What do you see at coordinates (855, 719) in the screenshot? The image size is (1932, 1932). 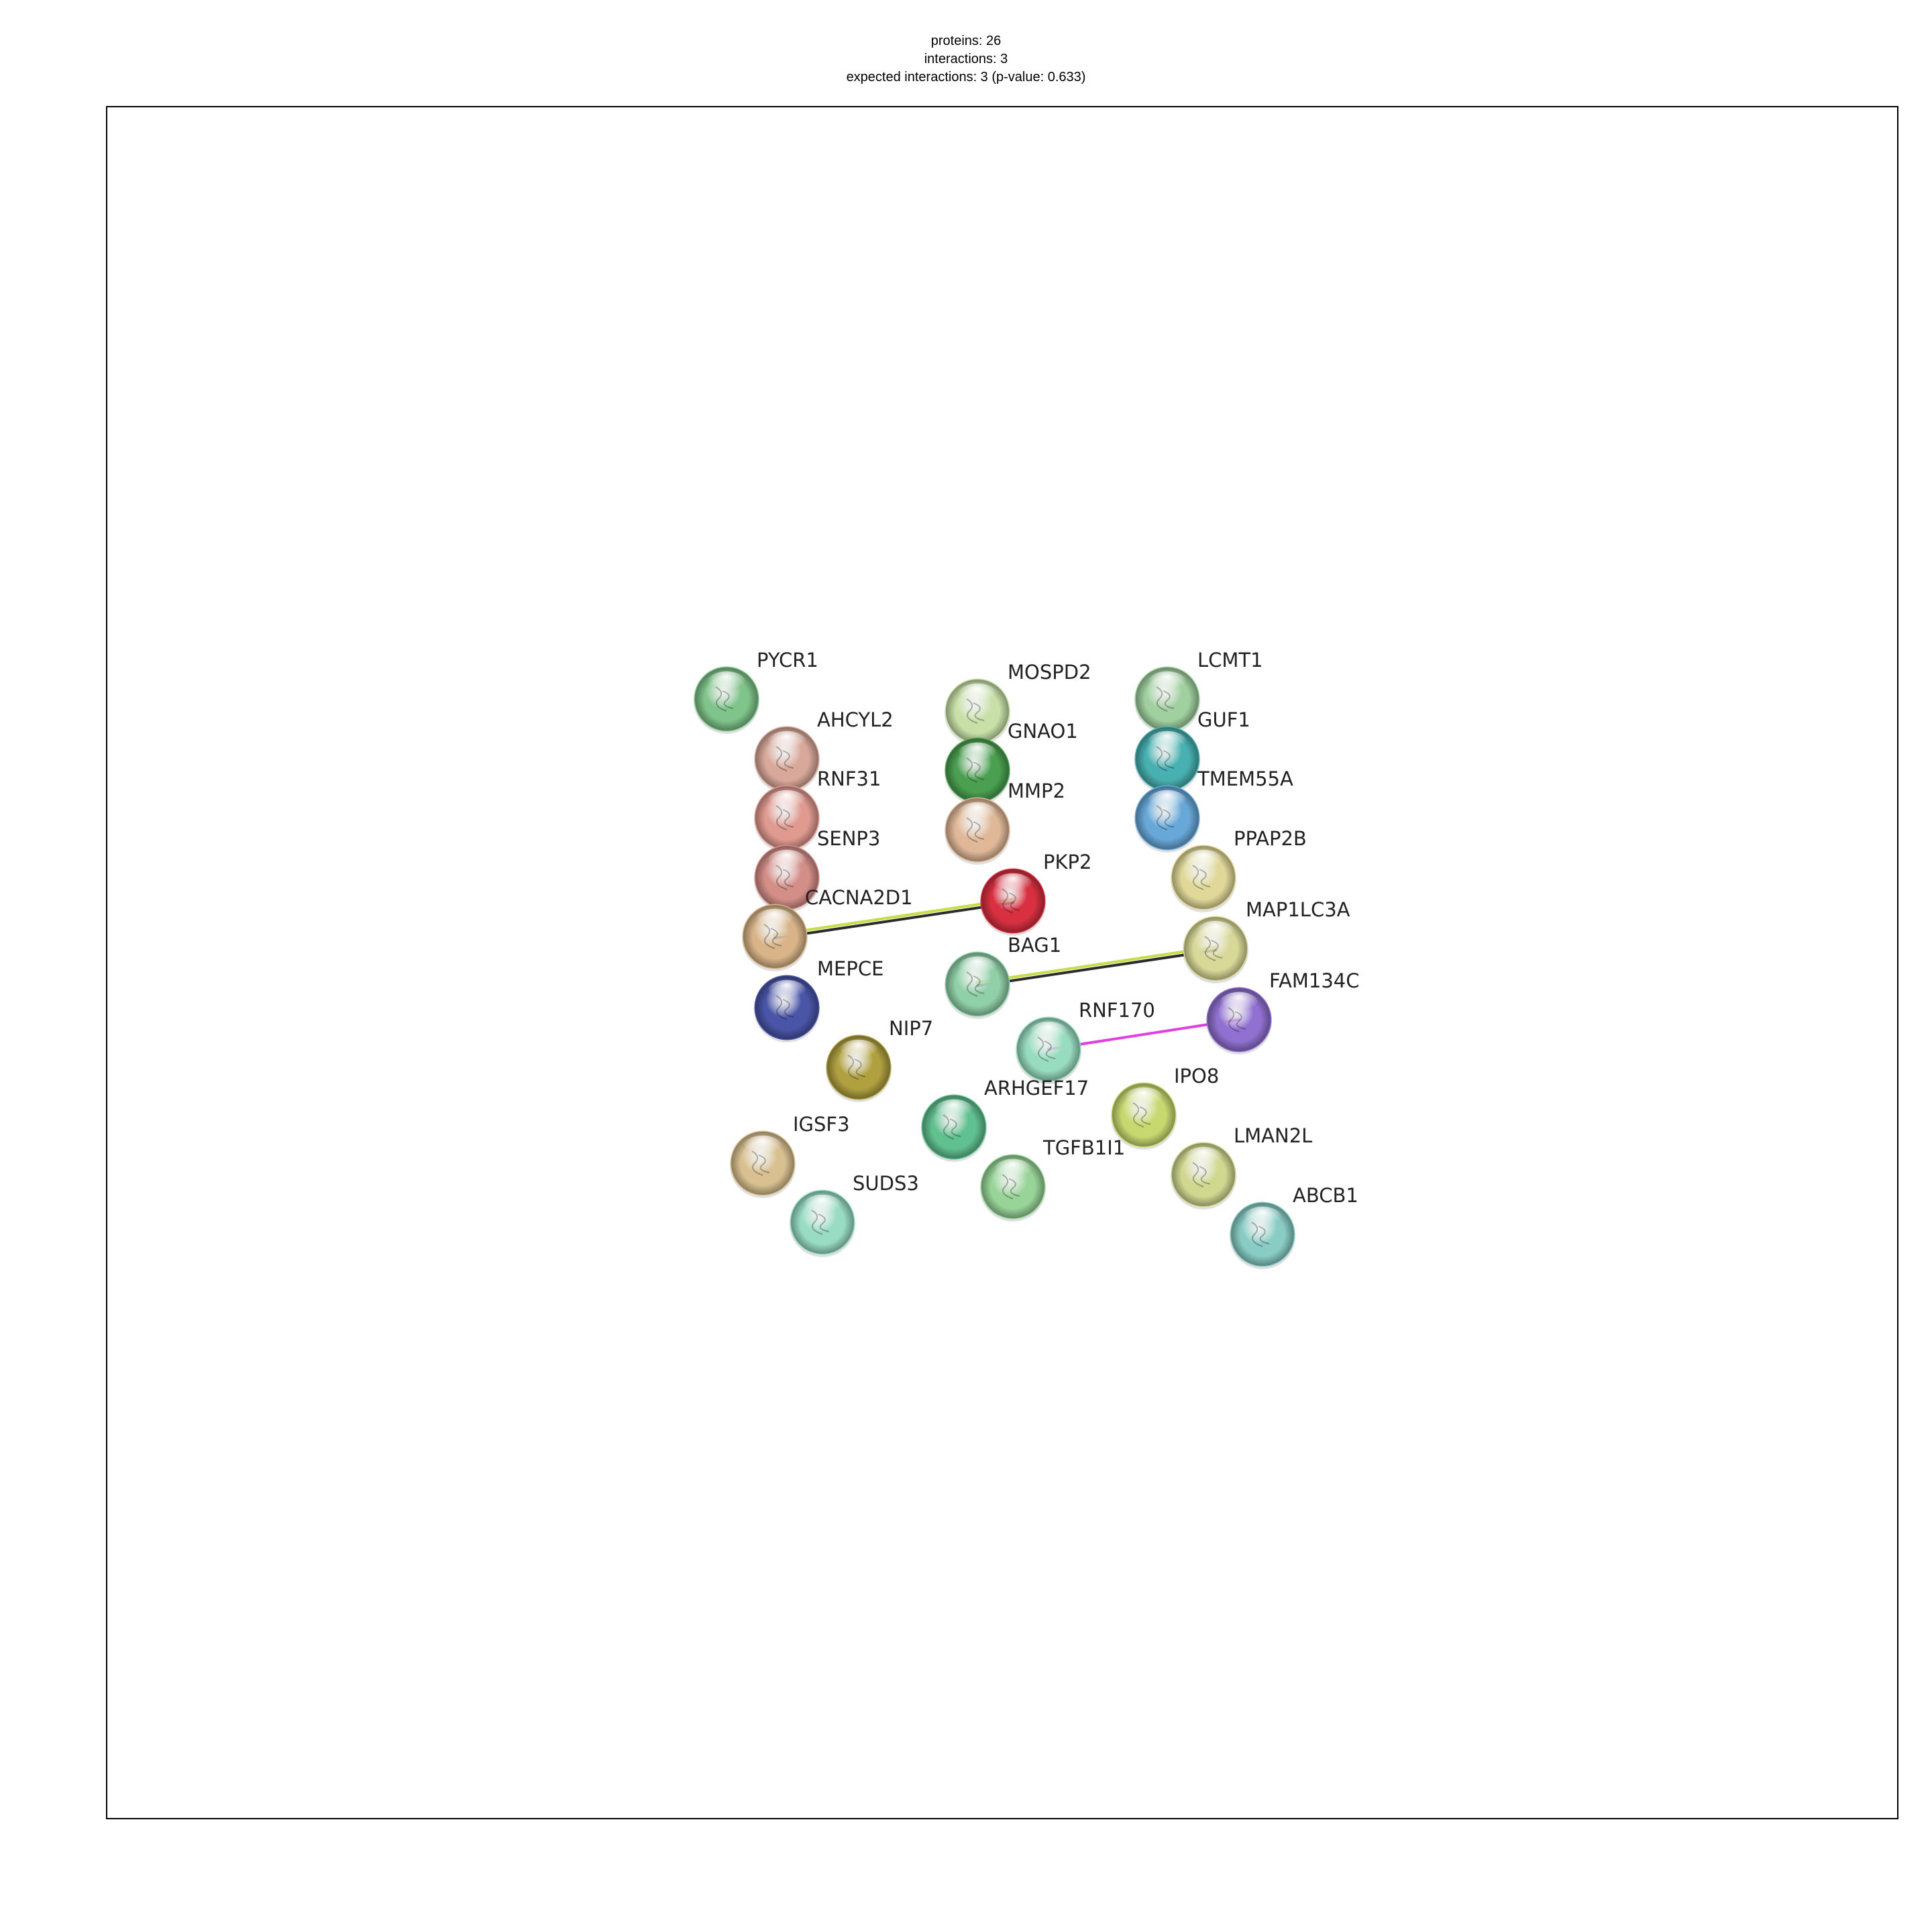 I see `node-label: AHCYL2` at bounding box center [855, 719].